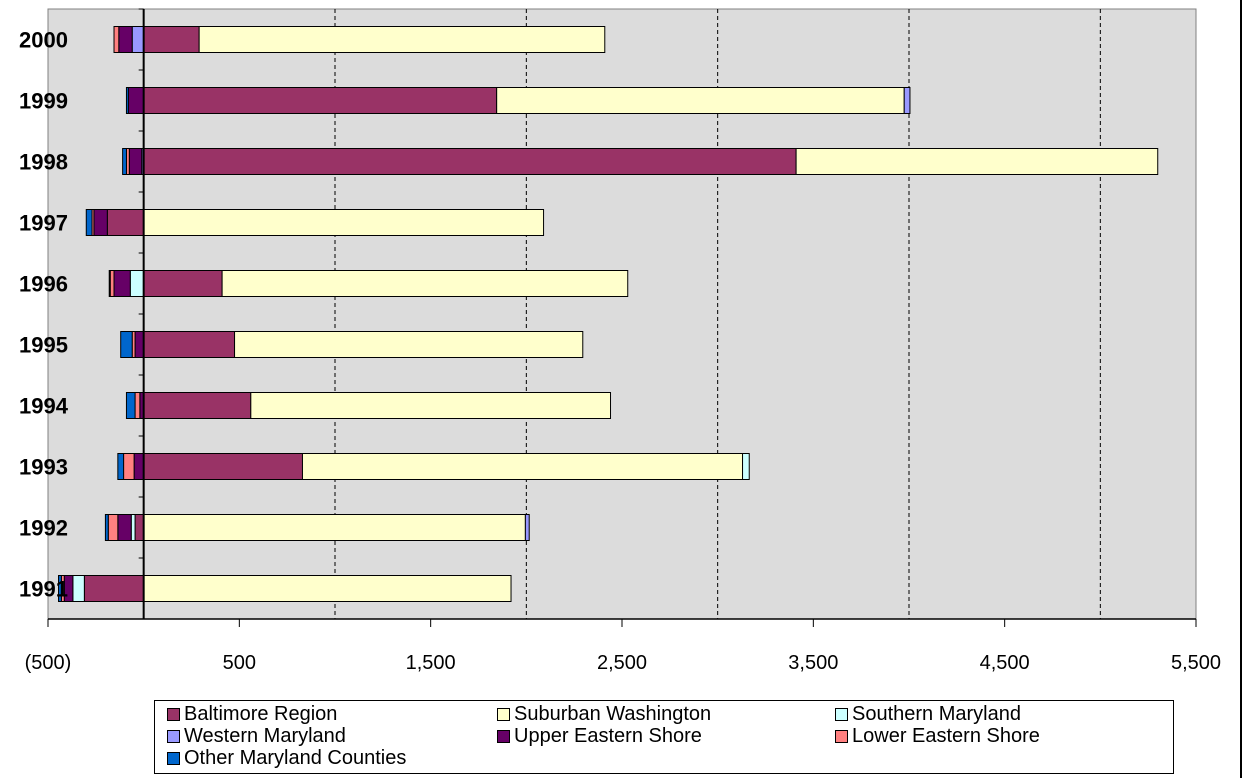 This screenshot has width=1244, height=778. What do you see at coordinates (43, 40) in the screenshot?
I see `category-label: 2000` at bounding box center [43, 40].